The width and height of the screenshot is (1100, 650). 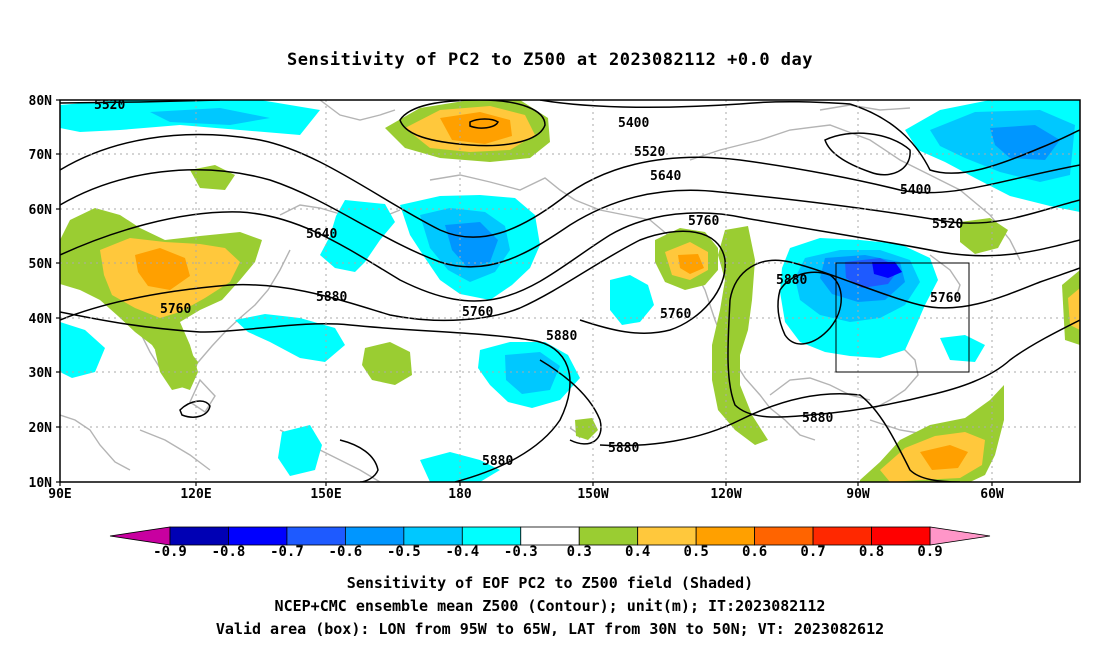 I want to click on colorbar-label: -0.9, so click(x=170, y=552).